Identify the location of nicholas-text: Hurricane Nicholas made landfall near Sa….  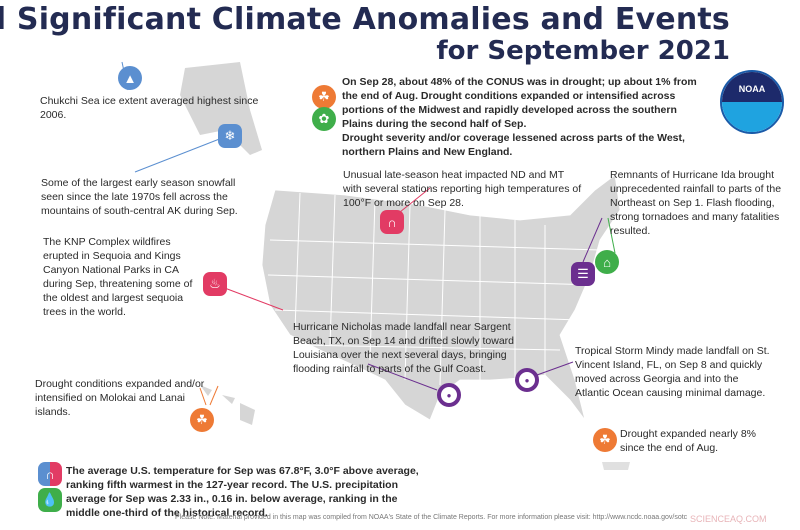
(404, 348).